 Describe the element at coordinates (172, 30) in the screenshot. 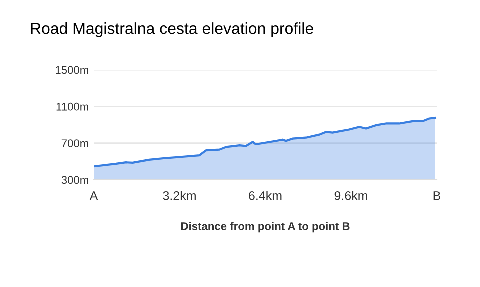

I see `chart-title: Road Magistralna cesta elevation profile` at that location.